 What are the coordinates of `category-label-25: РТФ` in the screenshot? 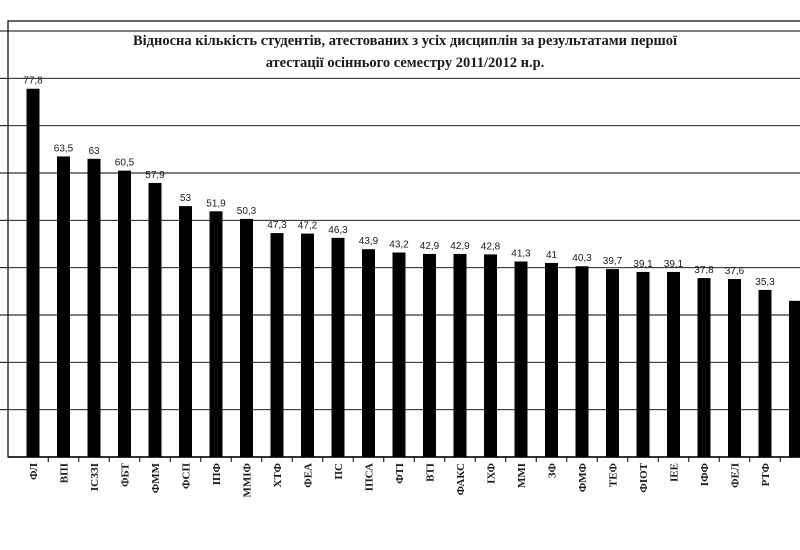 It's located at (766, 474).